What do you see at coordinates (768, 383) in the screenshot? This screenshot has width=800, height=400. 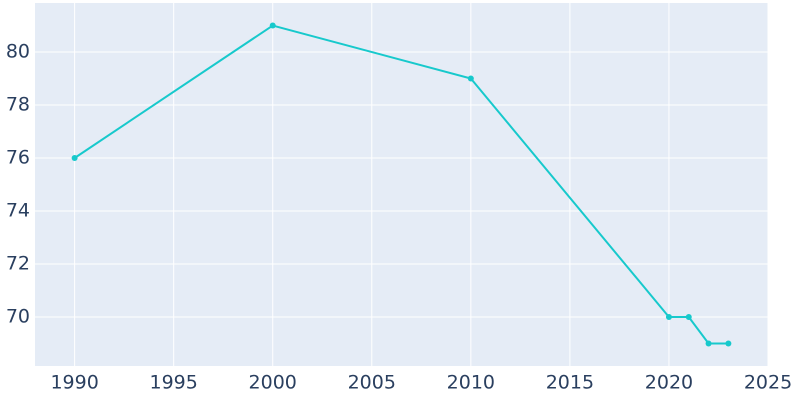 I see `x-tick-label: 2025` at bounding box center [768, 383].